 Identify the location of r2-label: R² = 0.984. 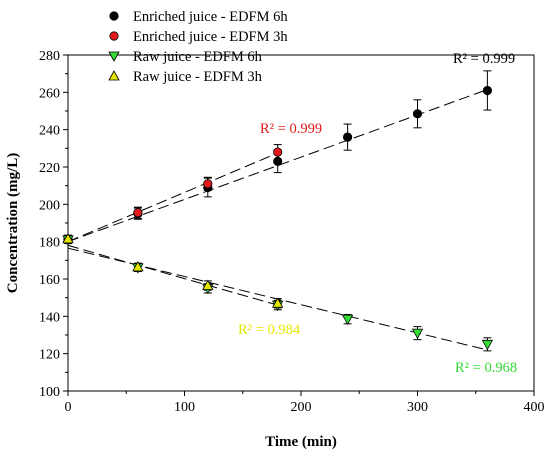
(269, 330).